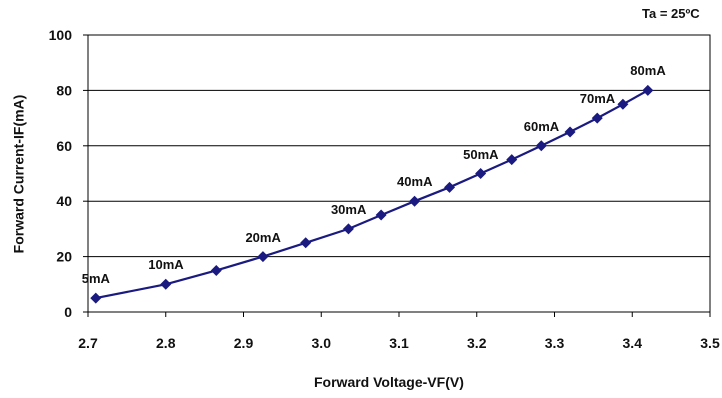 The image size is (722, 398). What do you see at coordinates (415, 182) in the screenshot?
I see `point-annotation: 40mA` at bounding box center [415, 182].